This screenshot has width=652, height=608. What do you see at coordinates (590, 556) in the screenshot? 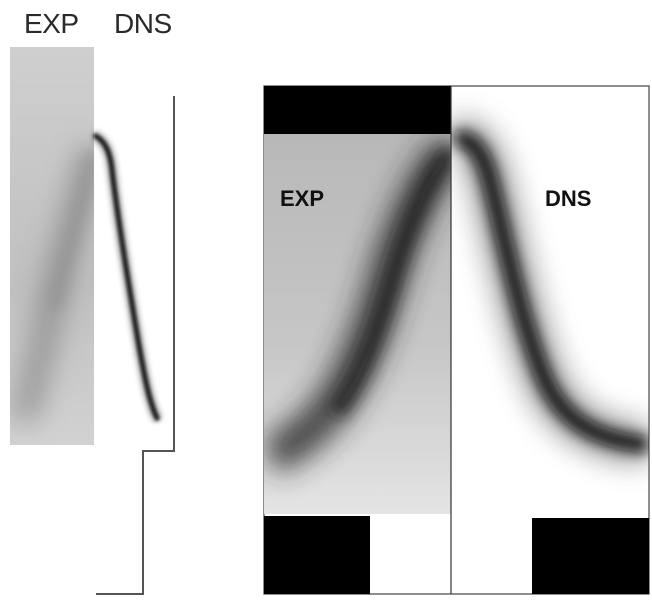
I see `right-bottom-right-black-block` at bounding box center [590, 556].